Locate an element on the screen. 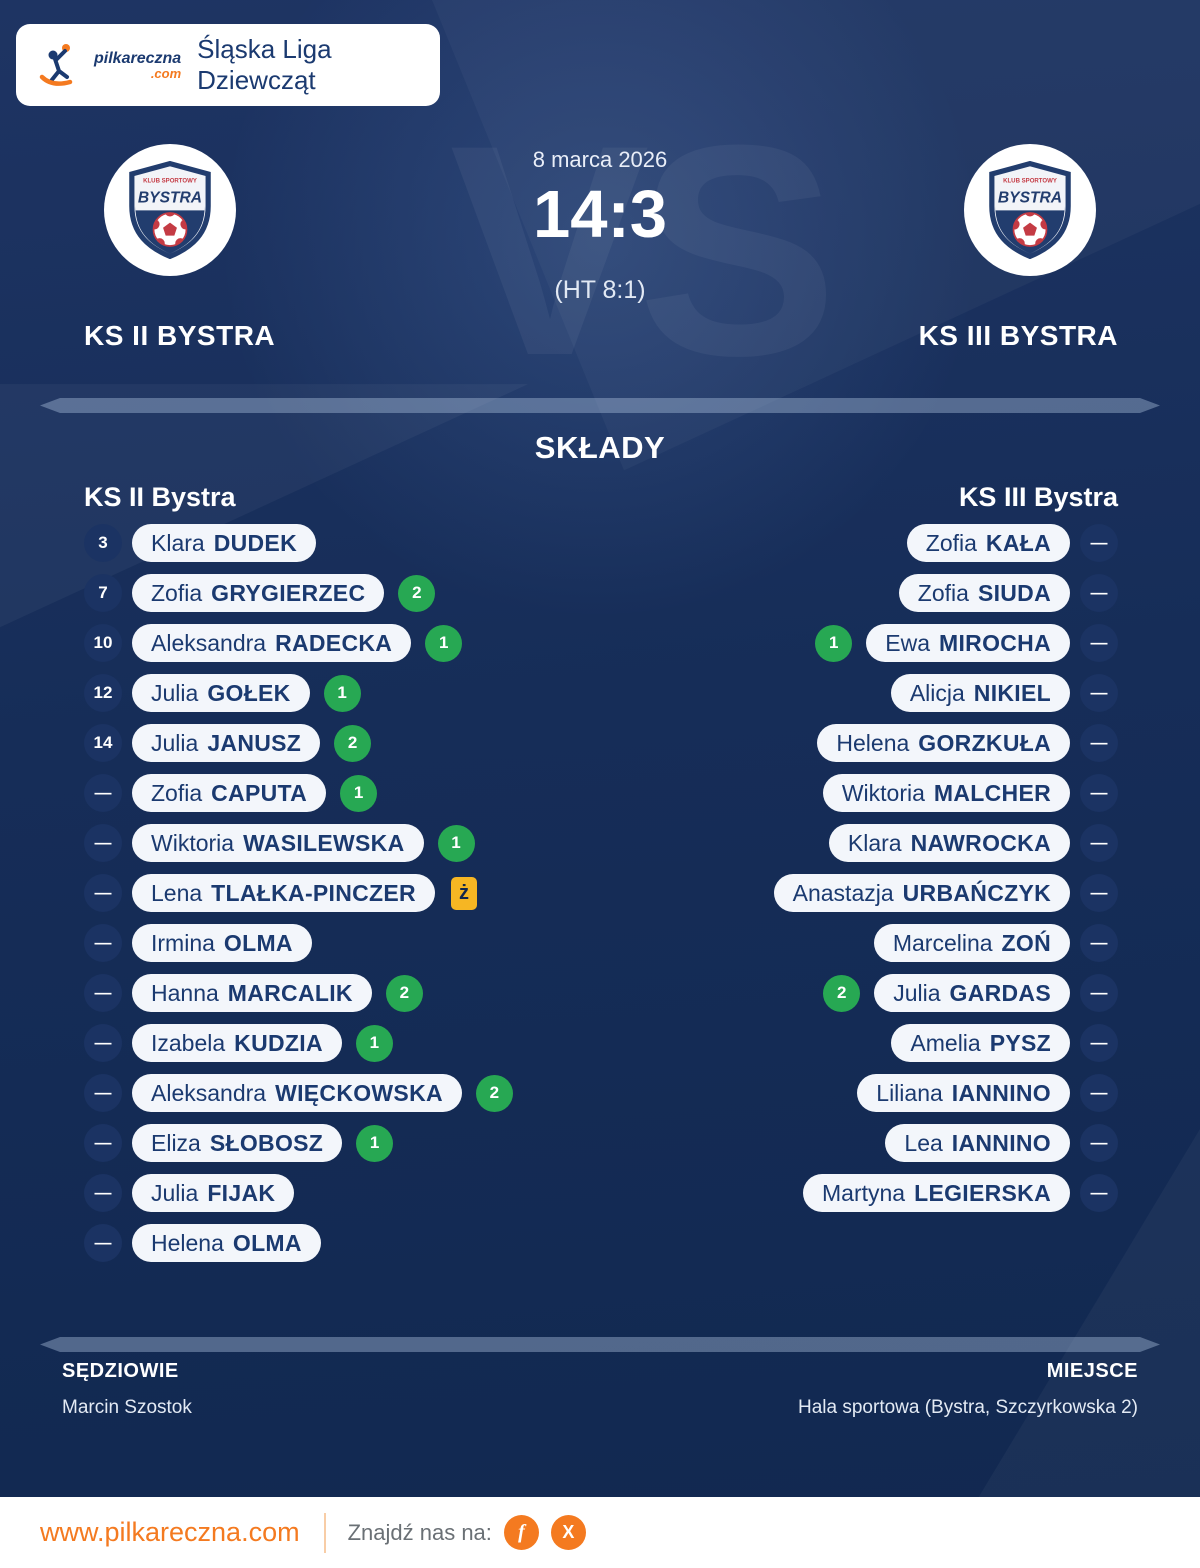 This screenshot has width=1200, height=1568. player-last-name: CAPUTA is located at coordinates (259, 792).